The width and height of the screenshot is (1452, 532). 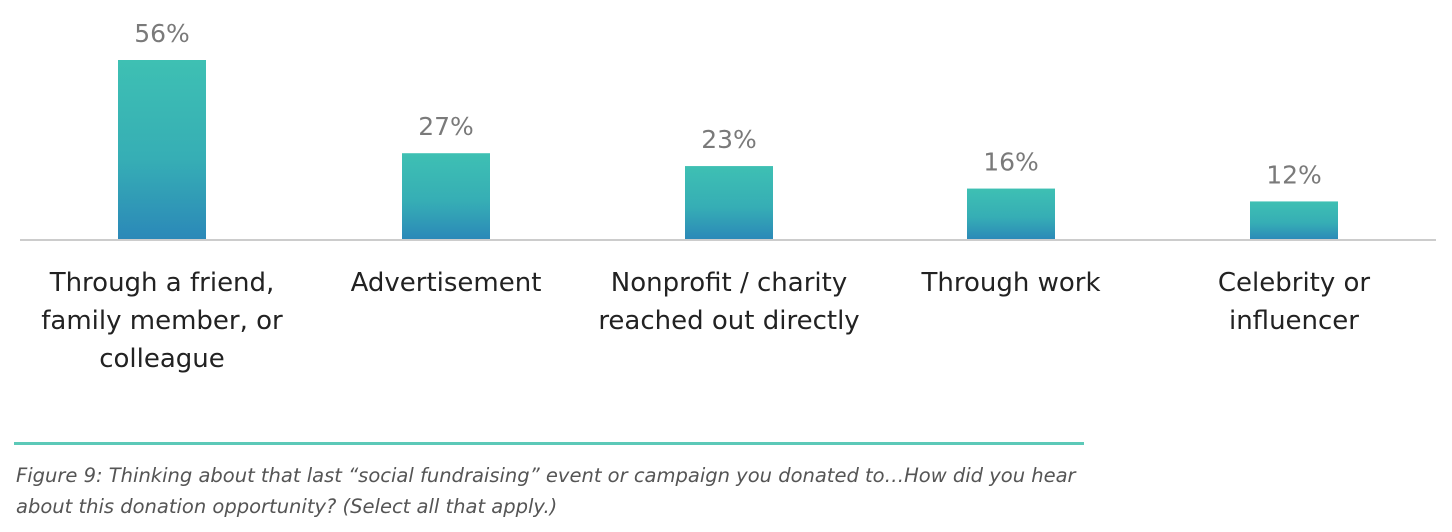 I want to click on category-label-line: colleague, so click(x=162, y=359).